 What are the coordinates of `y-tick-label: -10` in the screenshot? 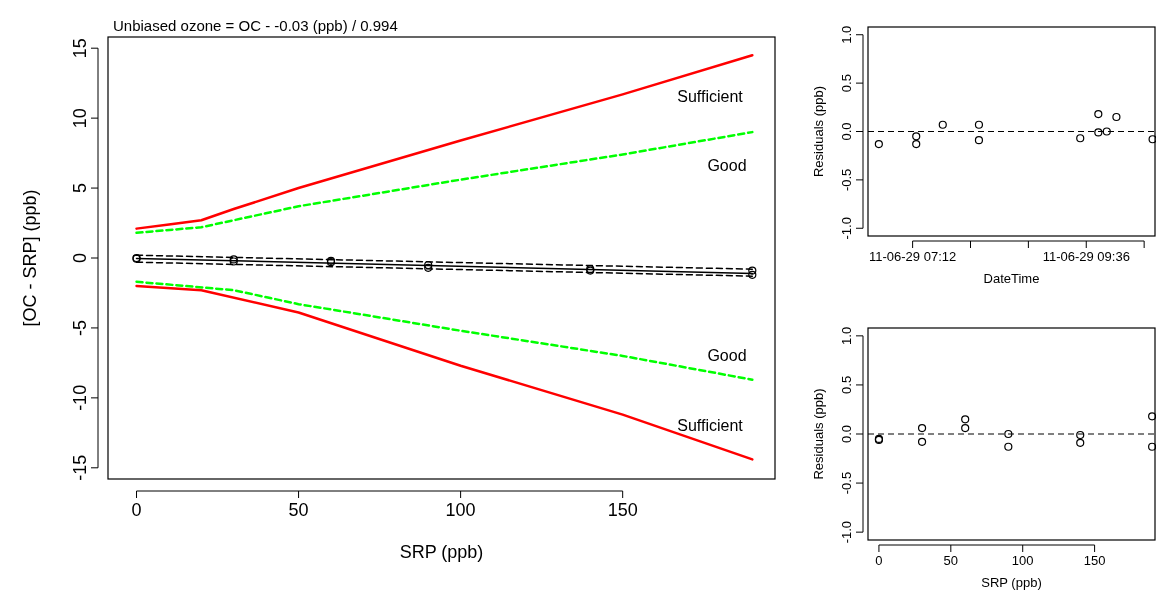 It's located at (80, 397).